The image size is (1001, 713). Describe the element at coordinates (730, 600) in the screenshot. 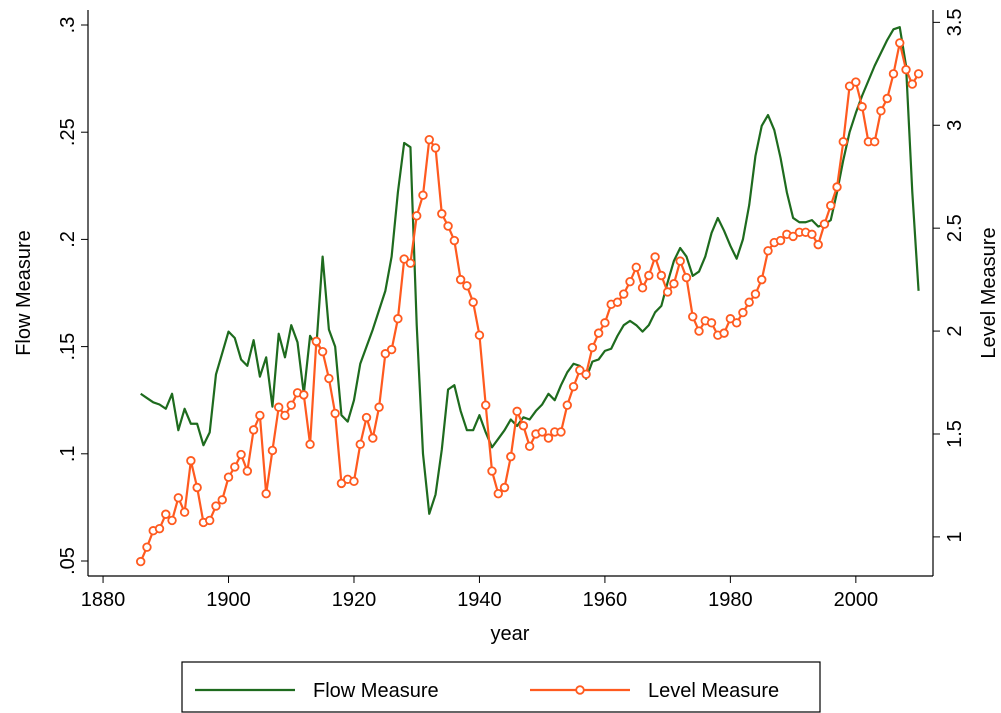

I see `x-tick-label: 1980` at that location.